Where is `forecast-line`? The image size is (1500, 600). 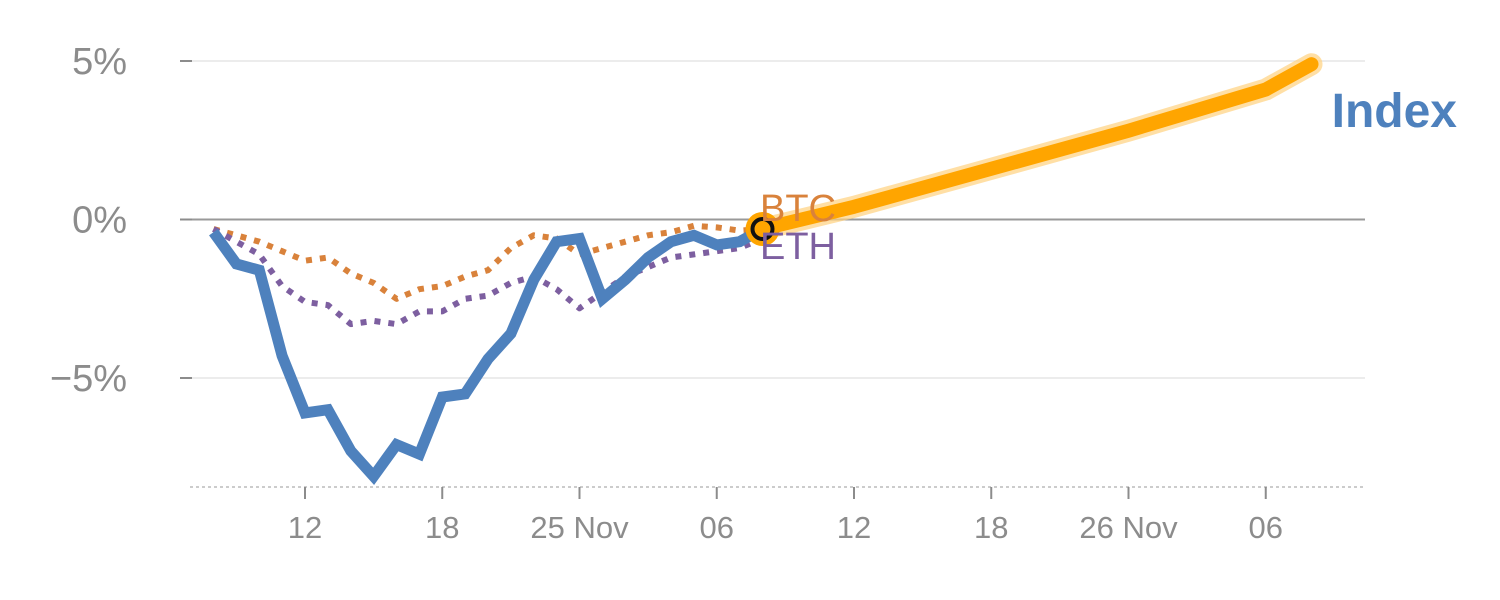
forecast-line is located at coordinates (1037, 146).